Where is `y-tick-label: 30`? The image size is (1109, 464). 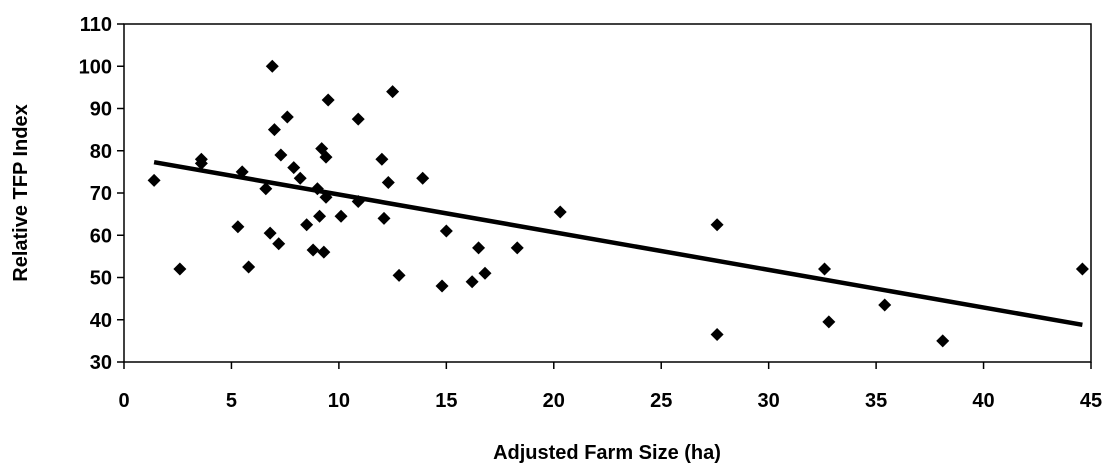
y-tick-label: 30 is located at coordinates (101, 363).